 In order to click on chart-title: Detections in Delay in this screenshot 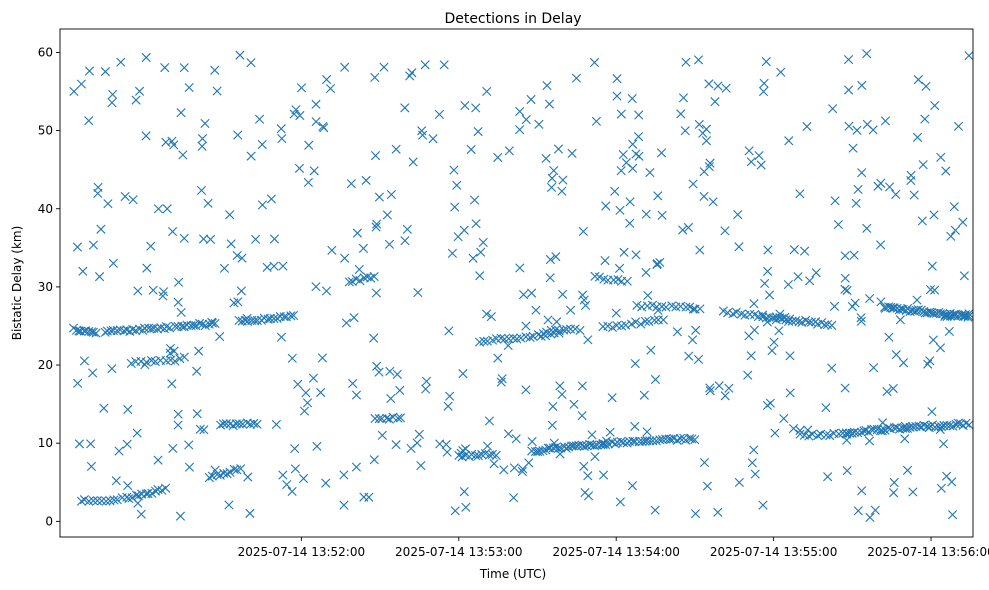, I will do `click(512, 19)`.